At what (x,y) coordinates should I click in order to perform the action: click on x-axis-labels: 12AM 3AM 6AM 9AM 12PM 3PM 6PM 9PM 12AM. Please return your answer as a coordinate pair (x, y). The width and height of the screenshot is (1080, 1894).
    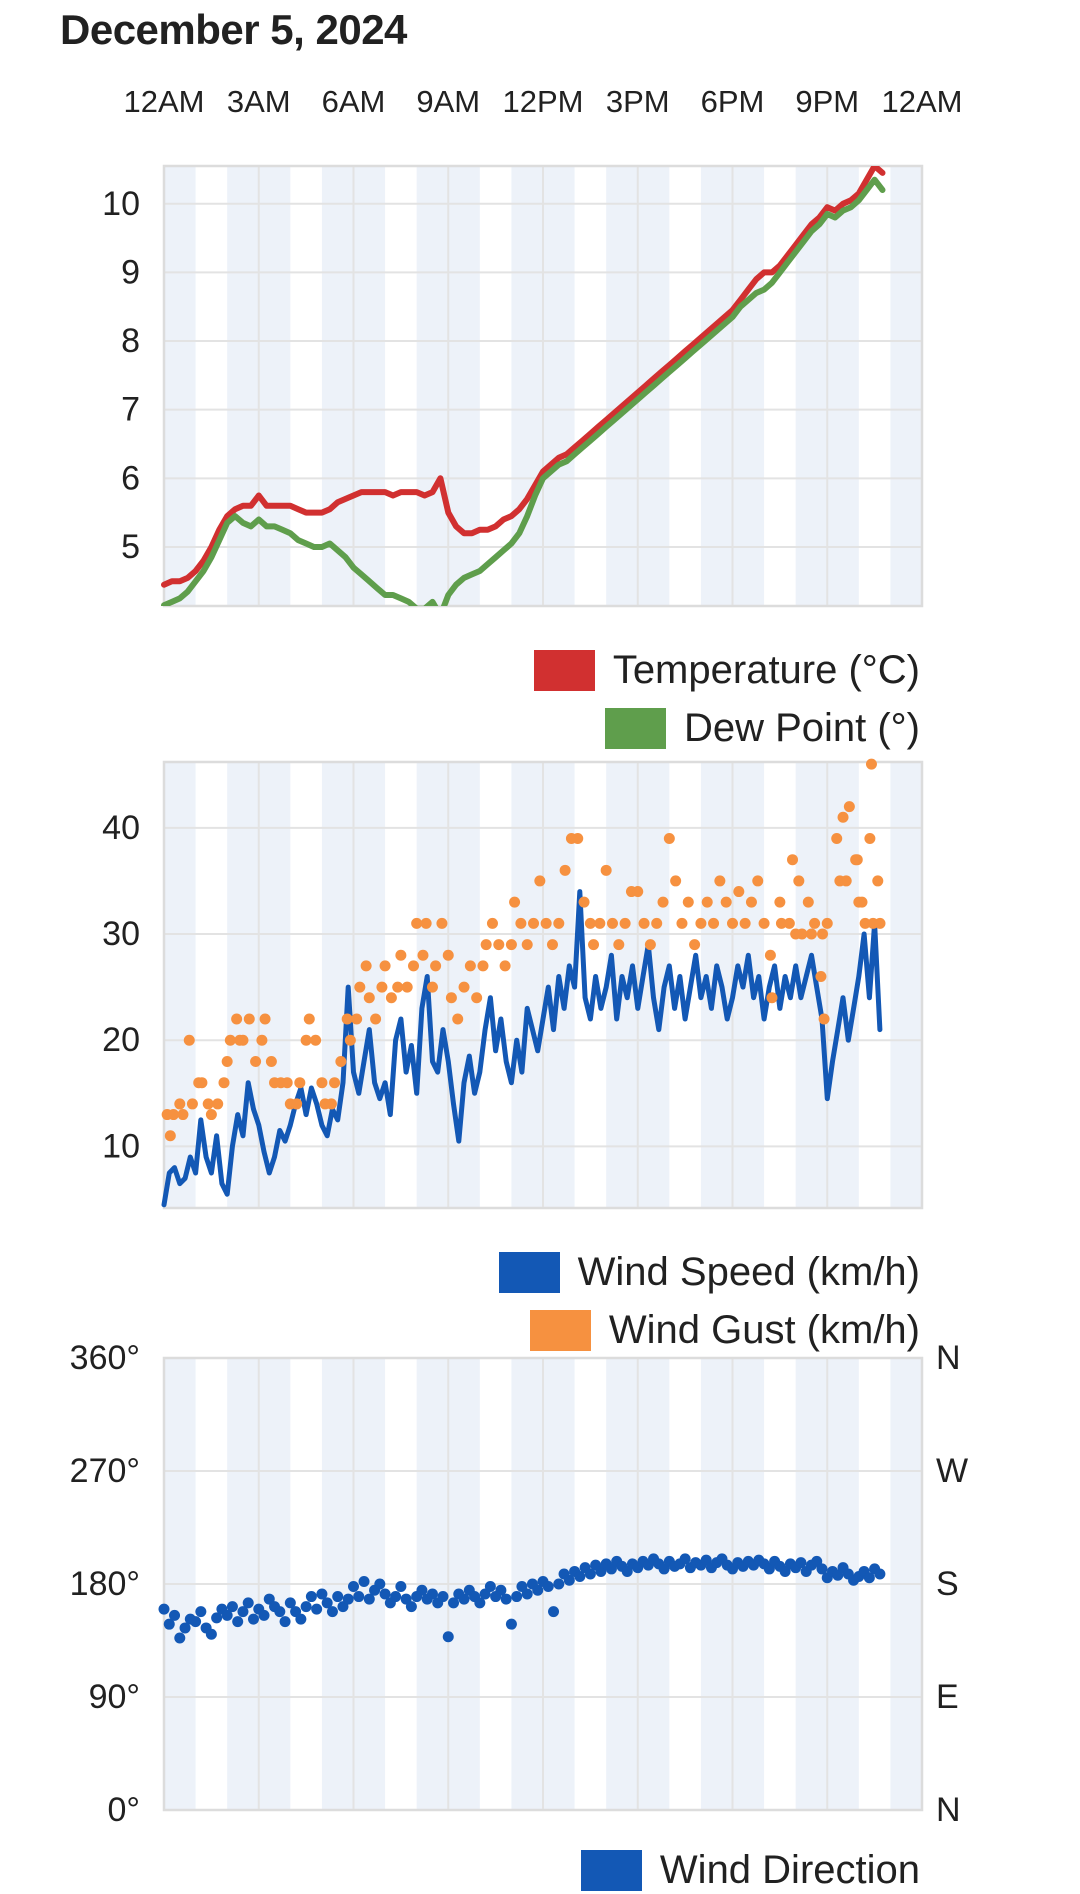
    Looking at the image, I should click on (543, 101).